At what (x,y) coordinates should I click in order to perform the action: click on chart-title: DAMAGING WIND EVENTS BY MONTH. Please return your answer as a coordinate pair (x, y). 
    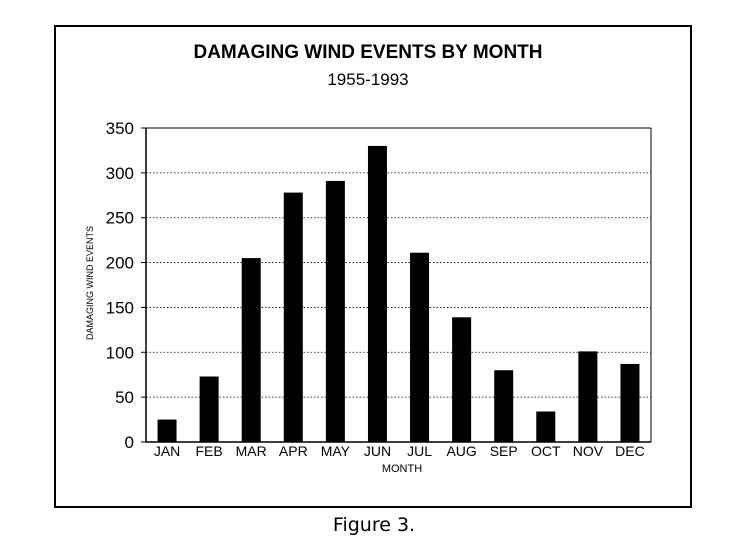
    Looking at the image, I should click on (367, 52).